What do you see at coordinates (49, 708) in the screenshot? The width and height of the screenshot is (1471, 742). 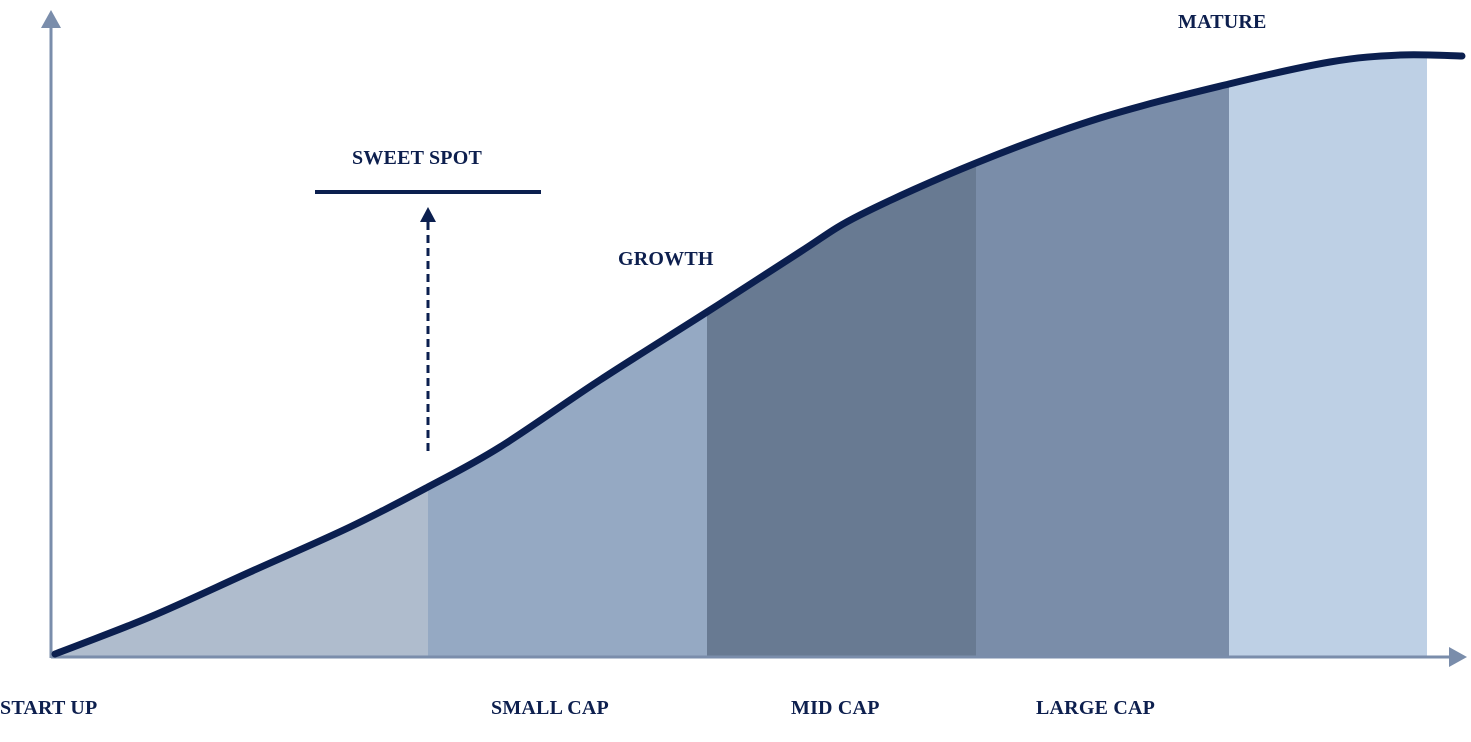 I see `start-up-label: START UP` at bounding box center [49, 708].